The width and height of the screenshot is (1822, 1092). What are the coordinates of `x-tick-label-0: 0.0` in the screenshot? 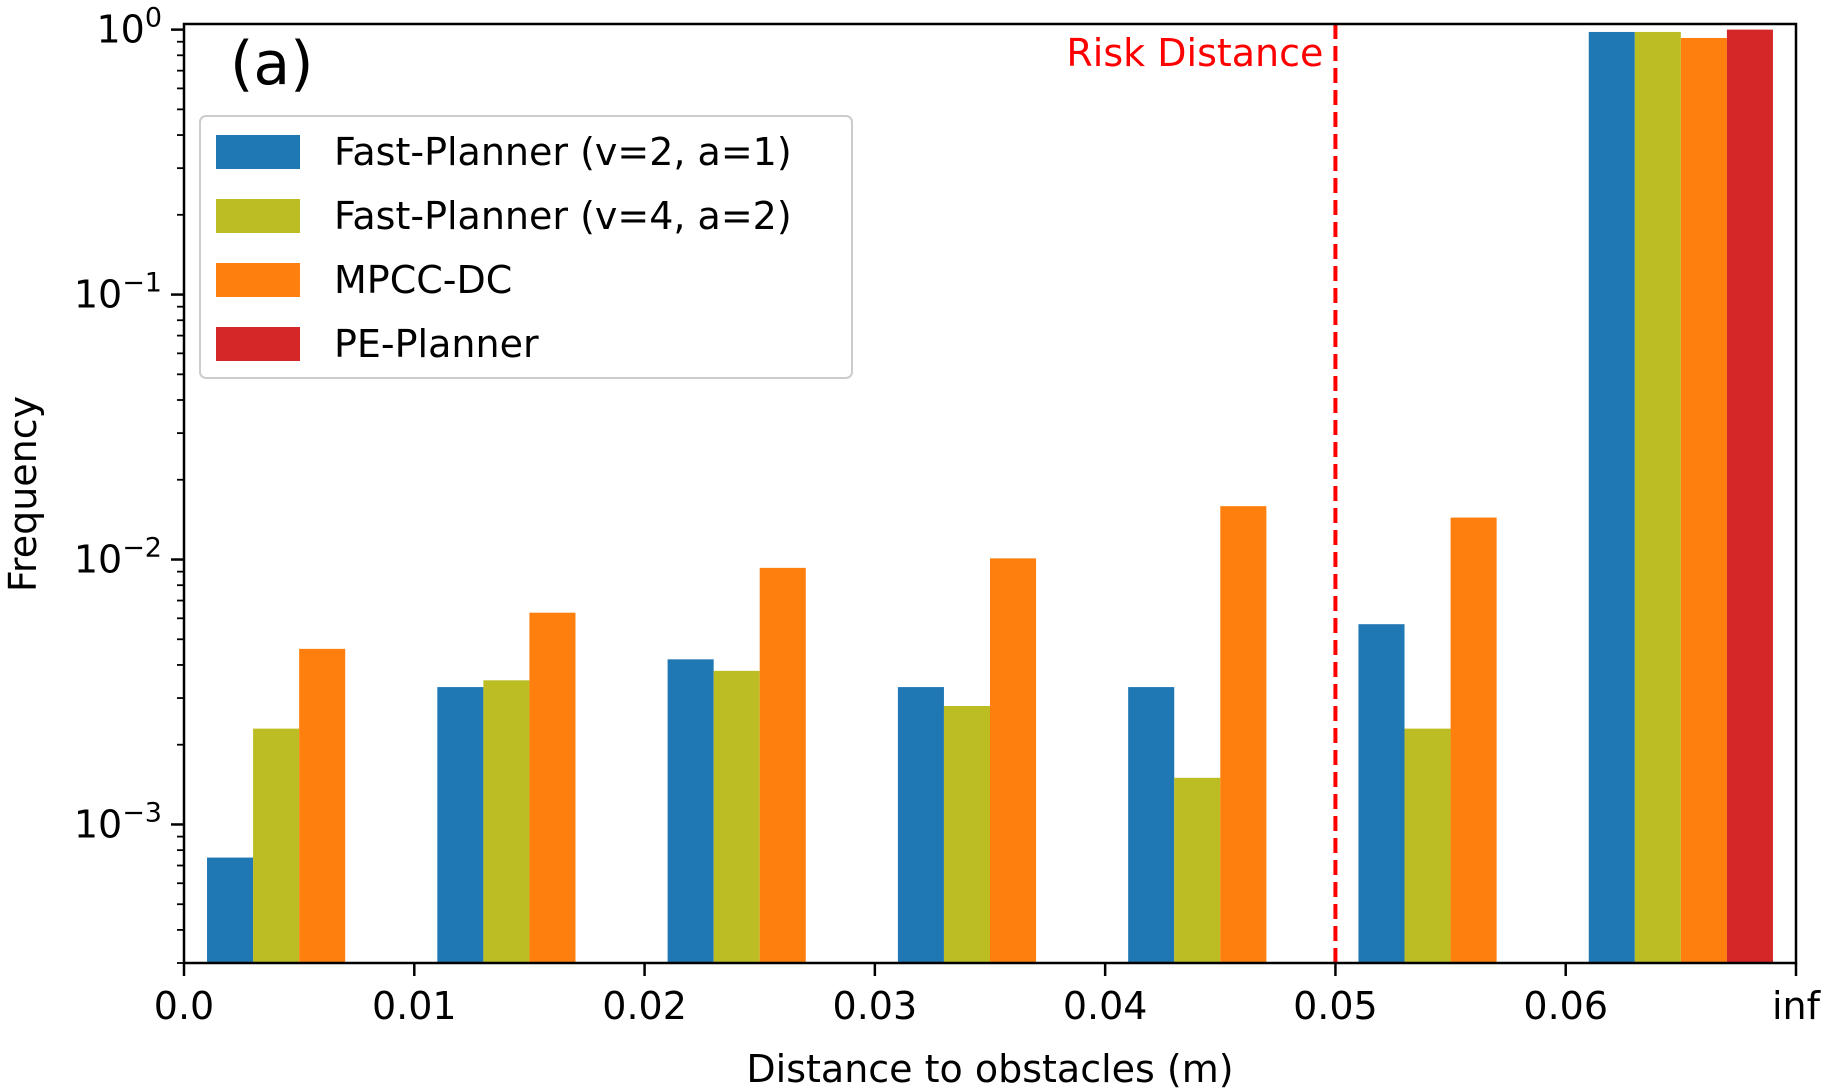 It's located at (184, 1006).